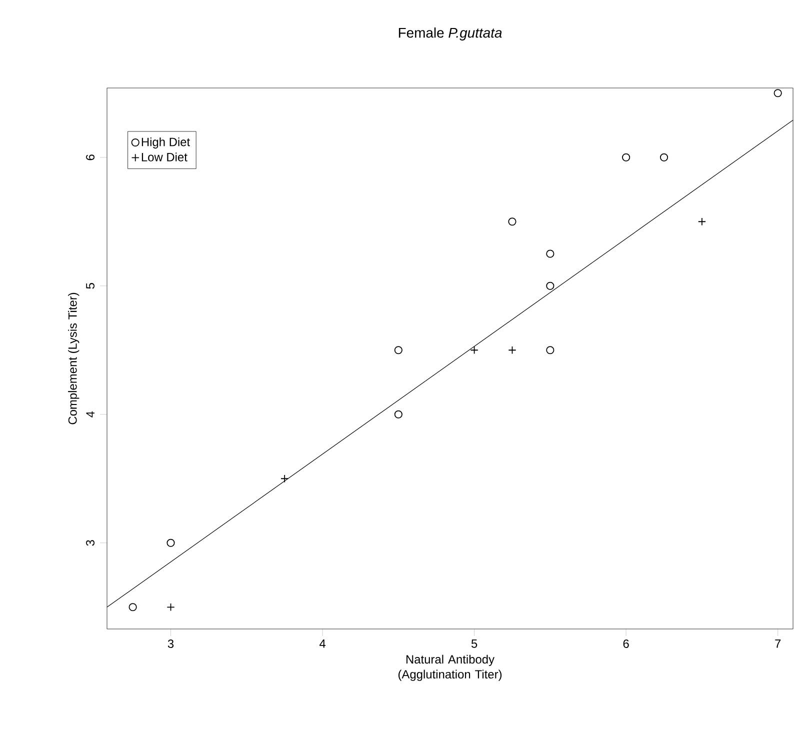  Describe the element at coordinates (474, 644) in the screenshot. I see `x-tick-label: 5` at that location.